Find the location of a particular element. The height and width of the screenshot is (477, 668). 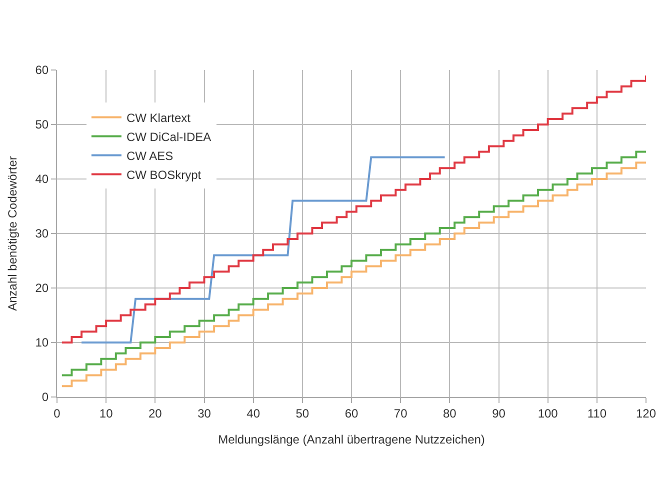

y-tick-label: 50 is located at coordinates (42, 125).